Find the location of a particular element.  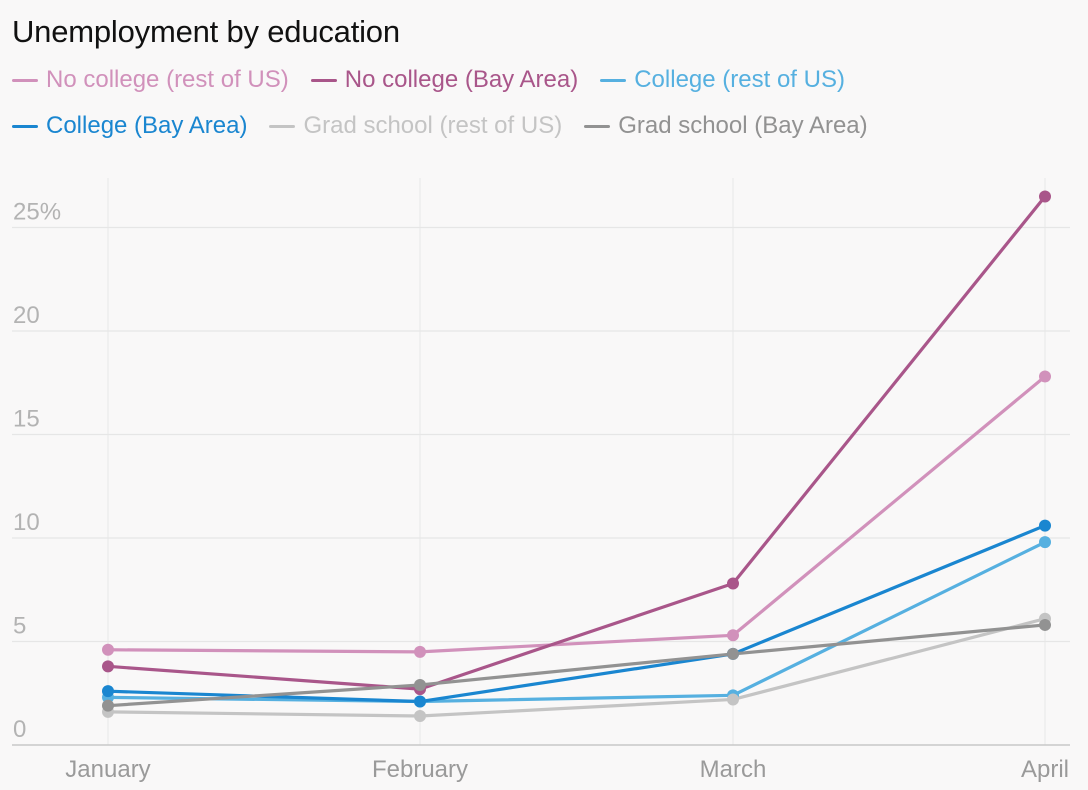

y-tick-label: 20 is located at coordinates (26, 315).